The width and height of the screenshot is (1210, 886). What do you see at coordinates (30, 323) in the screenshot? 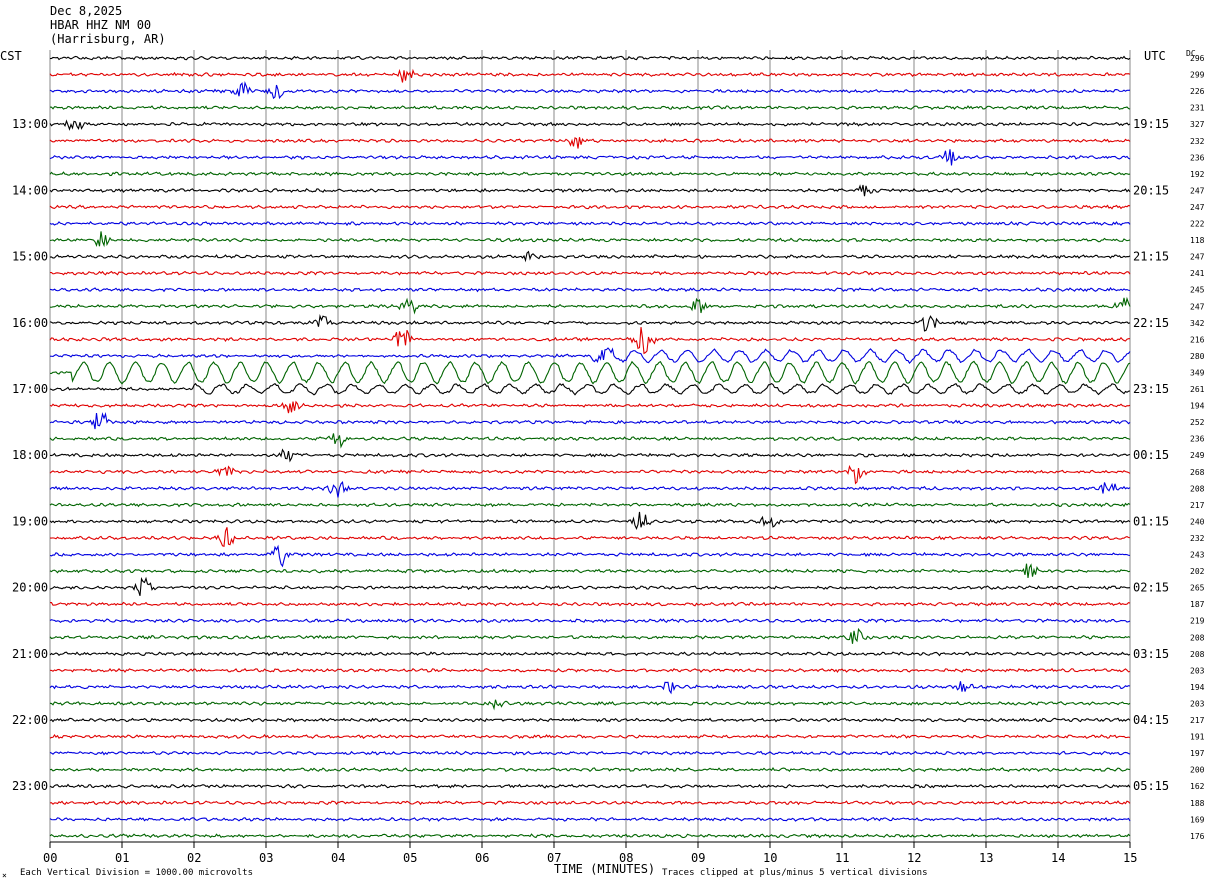
I see `cst-hour-label: 16:00` at bounding box center [30, 323].